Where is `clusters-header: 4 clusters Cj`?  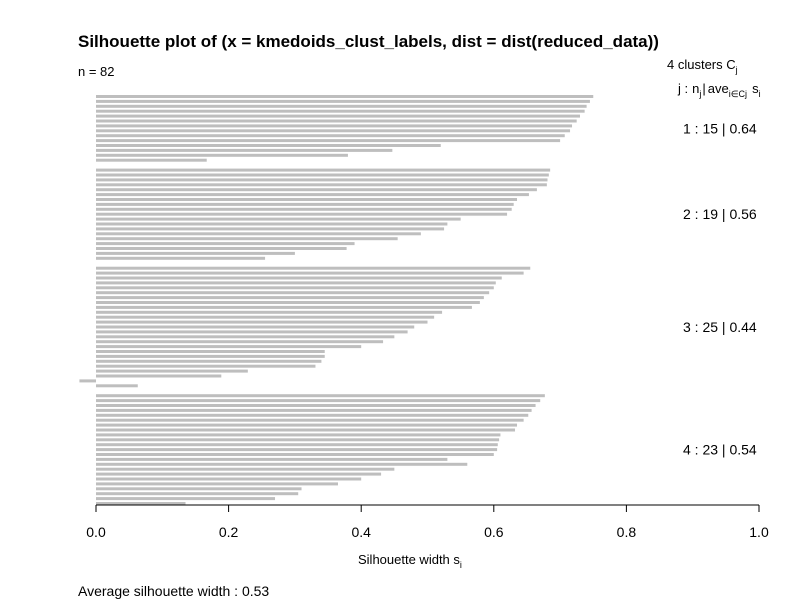 clusters-header: 4 clusters Cj is located at coordinates (702, 66).